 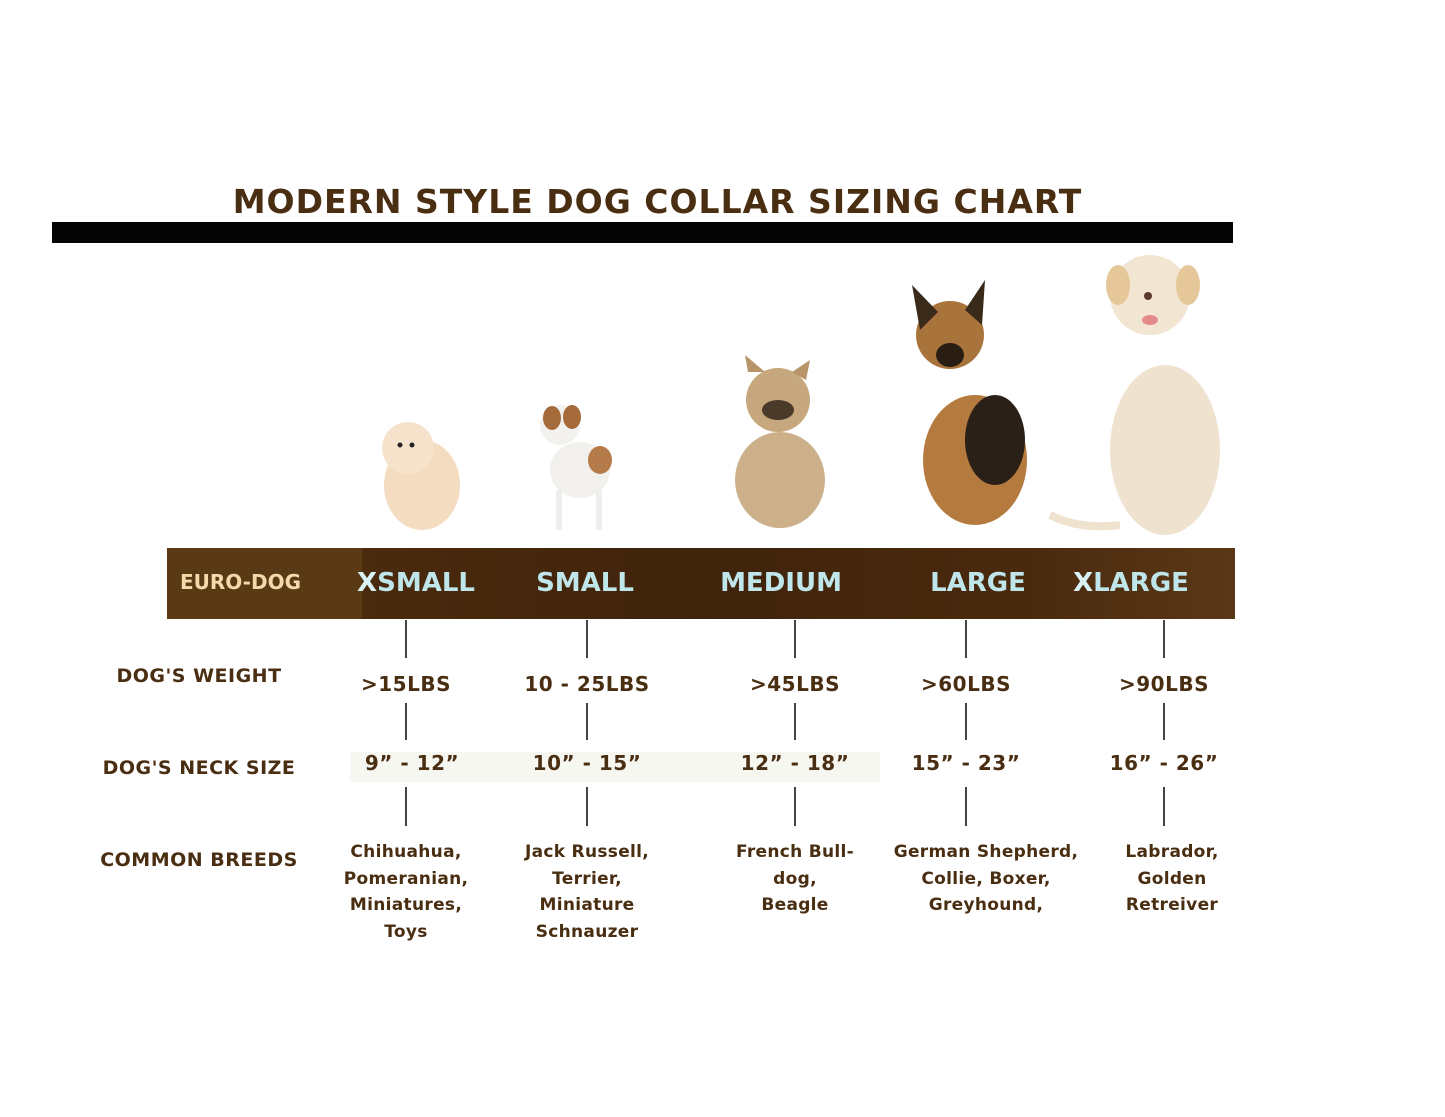 What do you see at coordinates (587, 684) in the screenshot?
I see `weight-value: 10 - 25LBS` at bounding box center [587, 684].